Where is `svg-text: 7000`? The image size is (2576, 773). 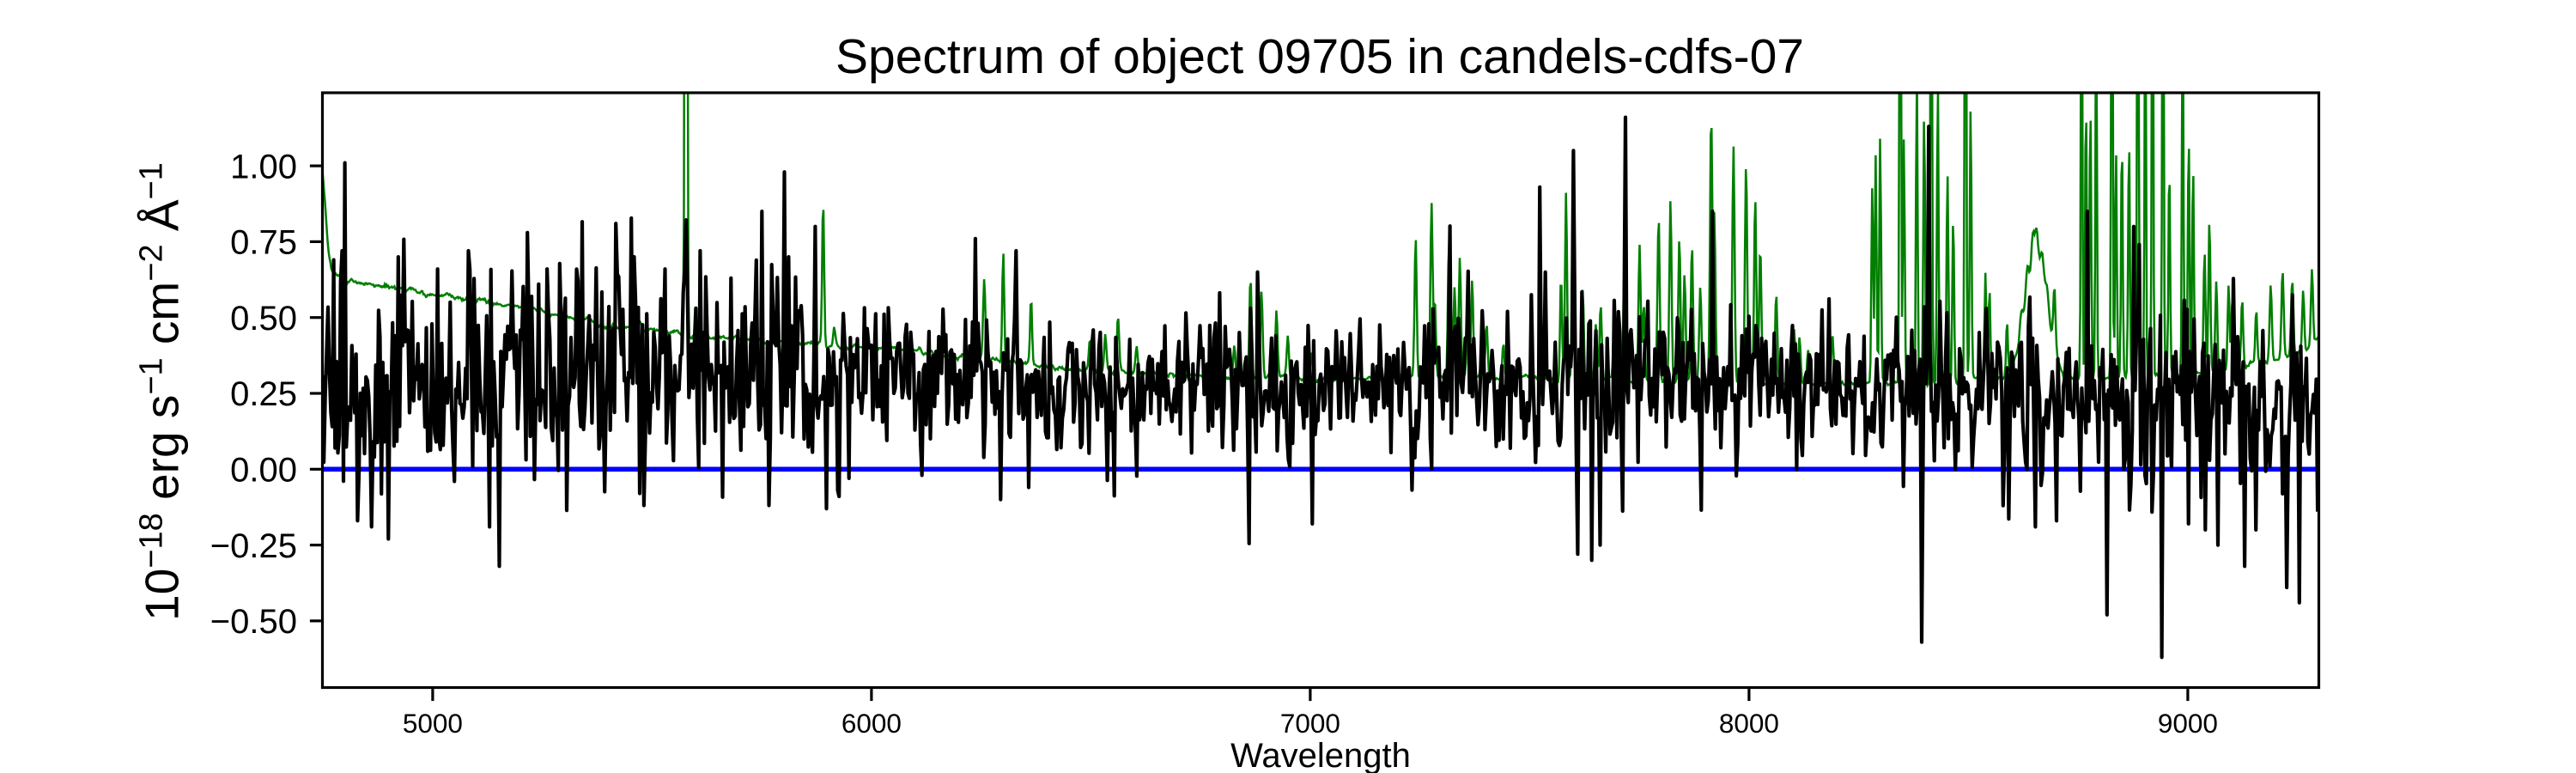 svg-text: 7000 is located at coordinates (1310, 723).